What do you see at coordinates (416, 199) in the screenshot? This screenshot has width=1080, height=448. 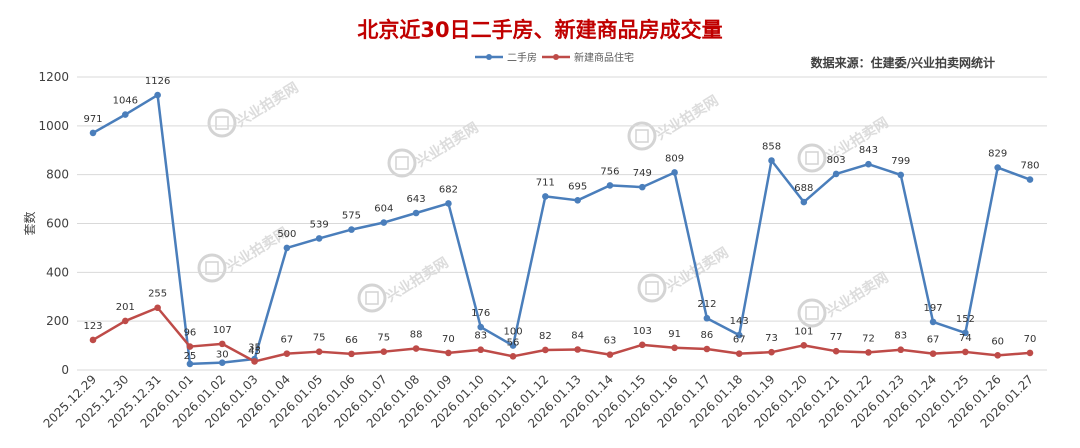 I see `data-label: 643` at bounding box center [416, 199].